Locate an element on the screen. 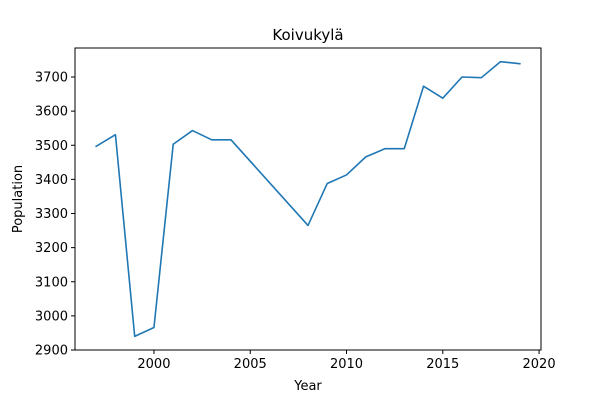 This screenshot has width=600, height=400. x-tick-label: 2010 is located at coordinates (346, 364).